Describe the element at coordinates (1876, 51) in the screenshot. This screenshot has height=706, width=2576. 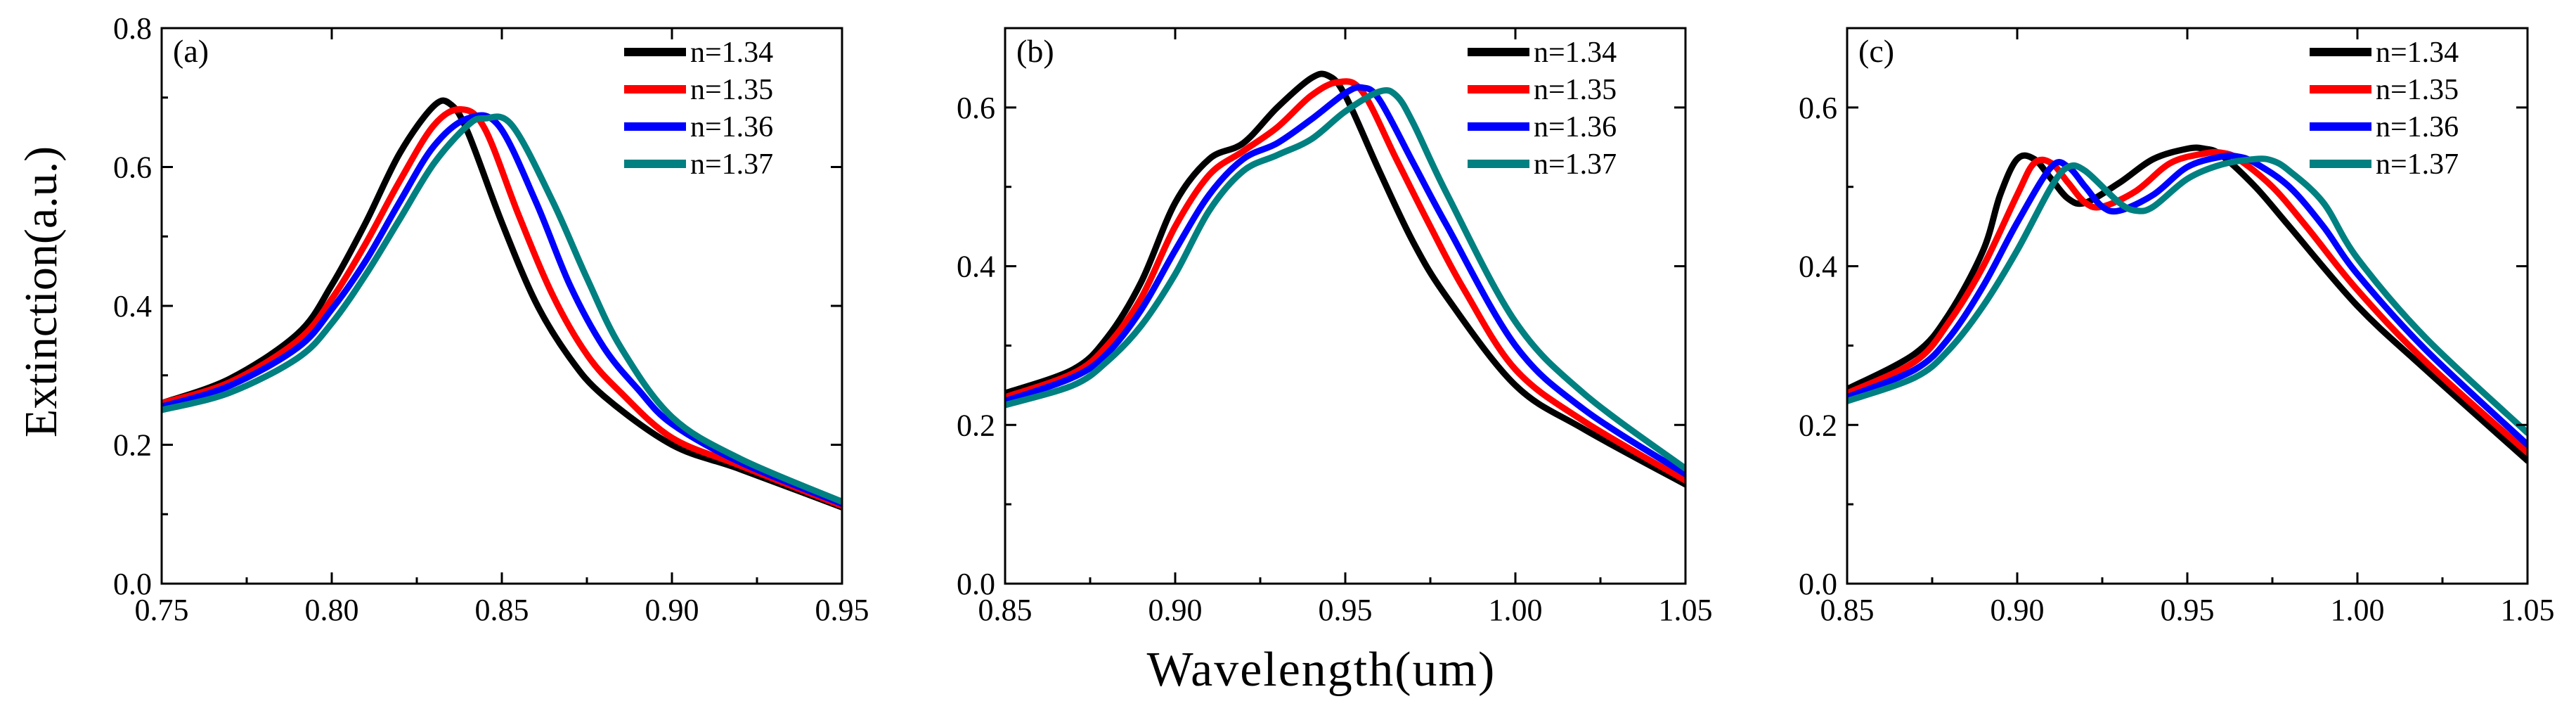
I see `panel-label: (c)` at that location.